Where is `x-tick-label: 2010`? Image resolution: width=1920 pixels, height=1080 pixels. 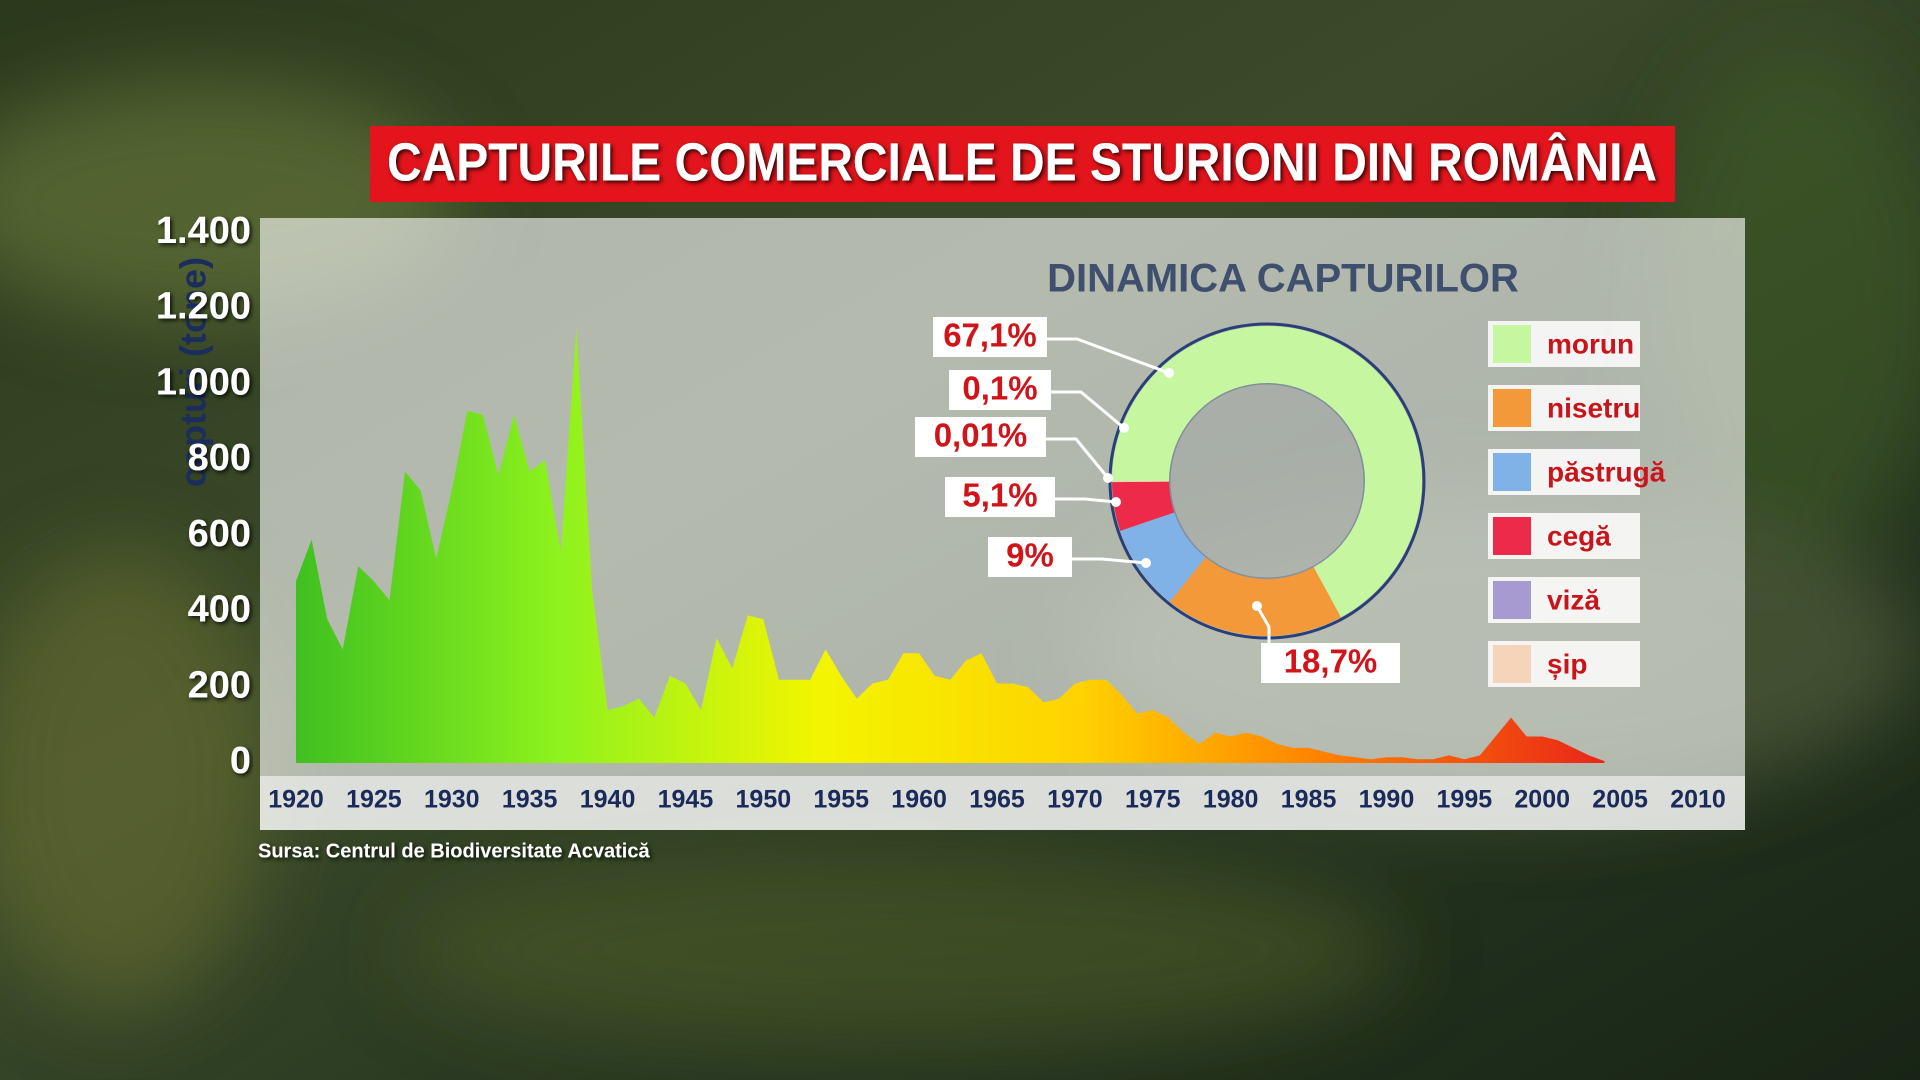
x-tick-label: 2010 is located at coordinates (1698, 800).